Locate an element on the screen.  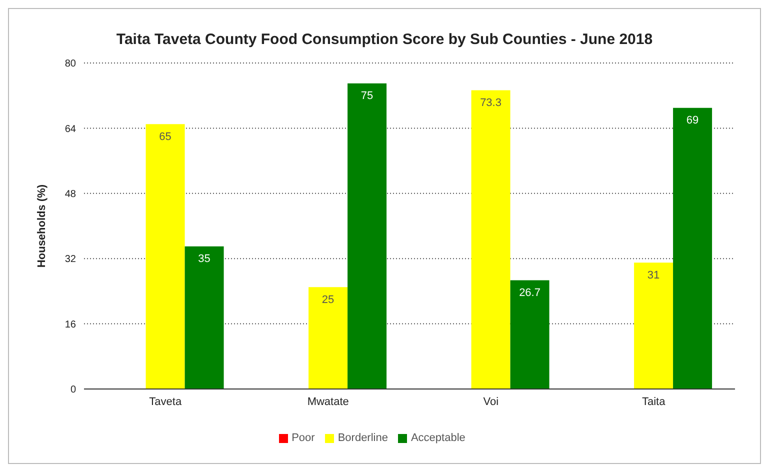
data-label: 73.3 is located at coordinates (491, 103).